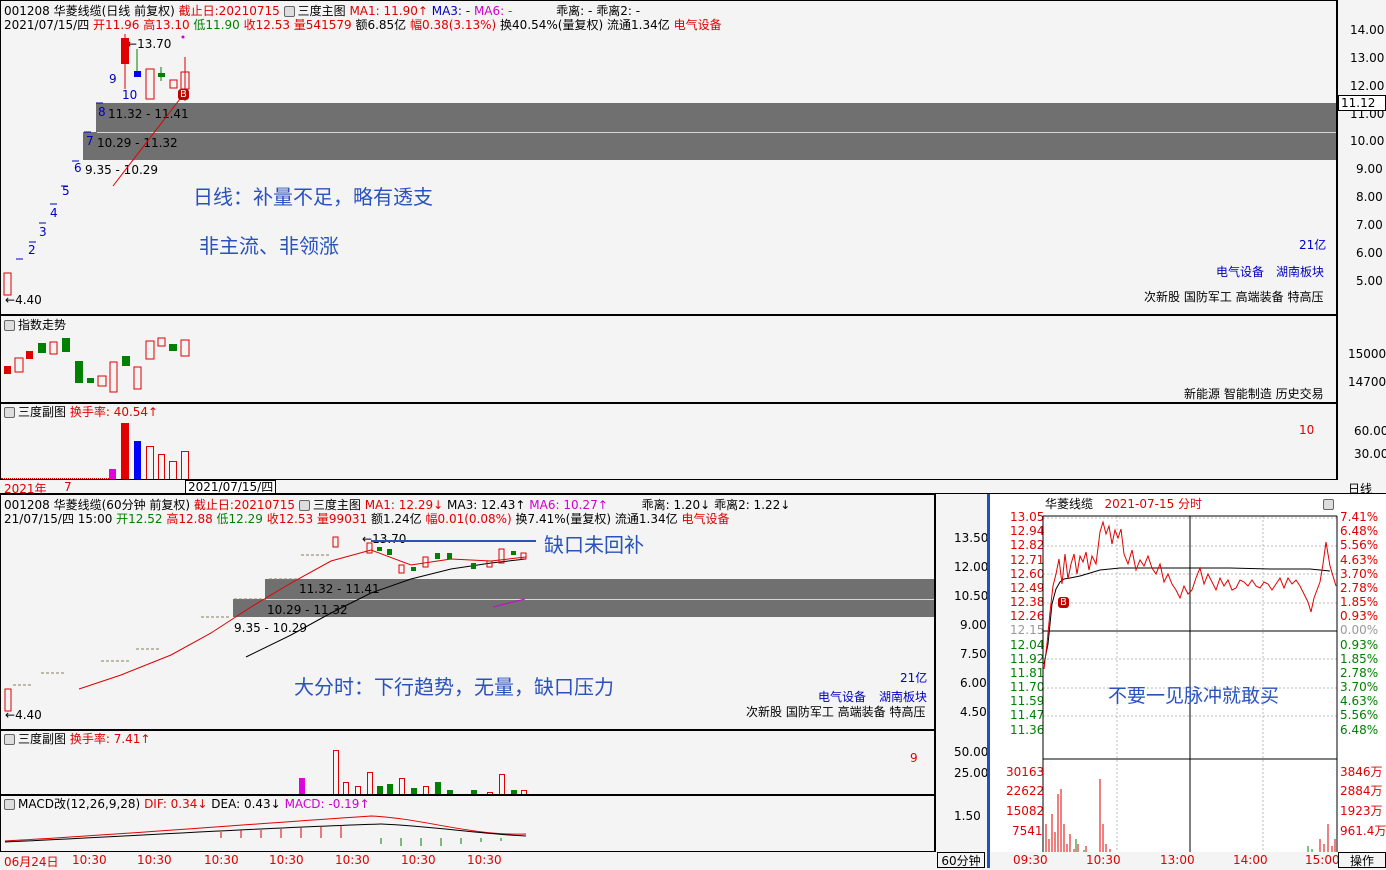 The image size is (1386, 870). I want to click on daily-date-bar: 2021年 7 2021/07/15/四 日线, so click(693, 488).